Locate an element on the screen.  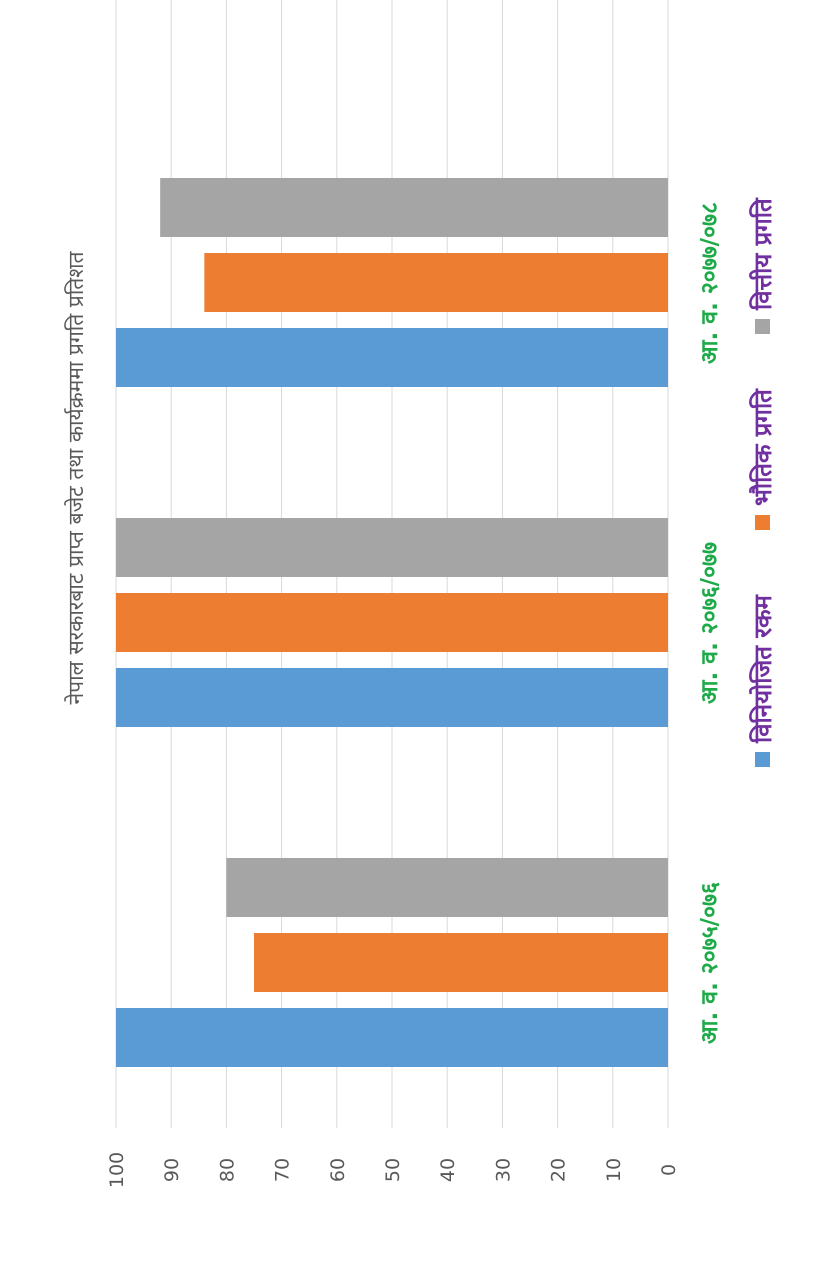
category-label: आ. व. २०७५/०७६ is located at coordinates (710, 963).